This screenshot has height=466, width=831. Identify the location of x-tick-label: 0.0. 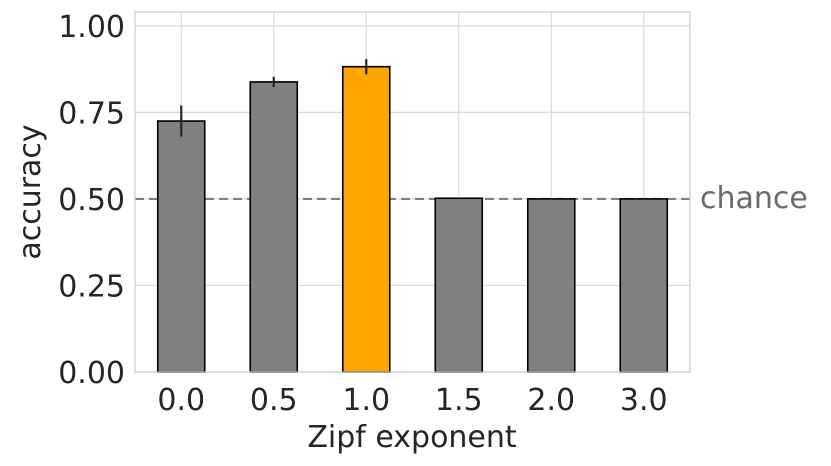
(181, 400).